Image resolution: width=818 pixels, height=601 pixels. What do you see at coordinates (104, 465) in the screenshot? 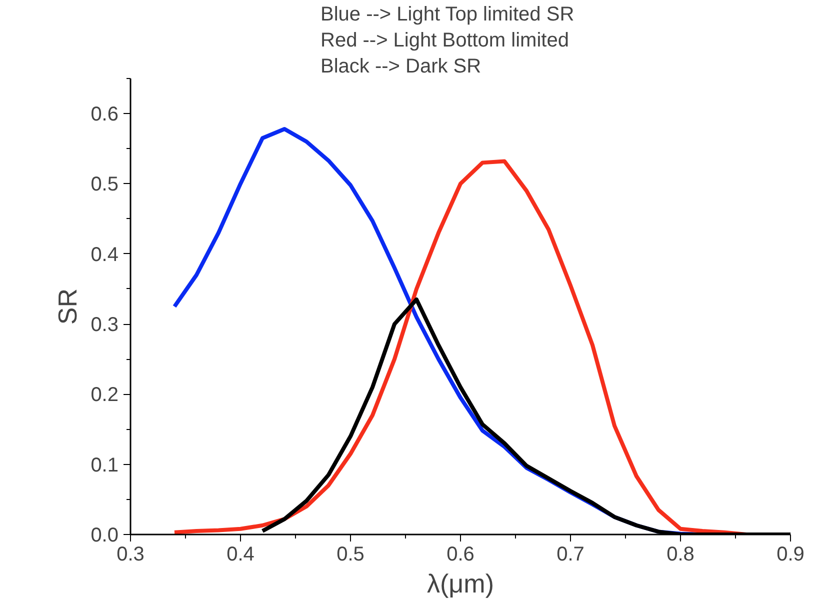
I see `y-tick-label: 0.1` at bounding box center [104, 465].